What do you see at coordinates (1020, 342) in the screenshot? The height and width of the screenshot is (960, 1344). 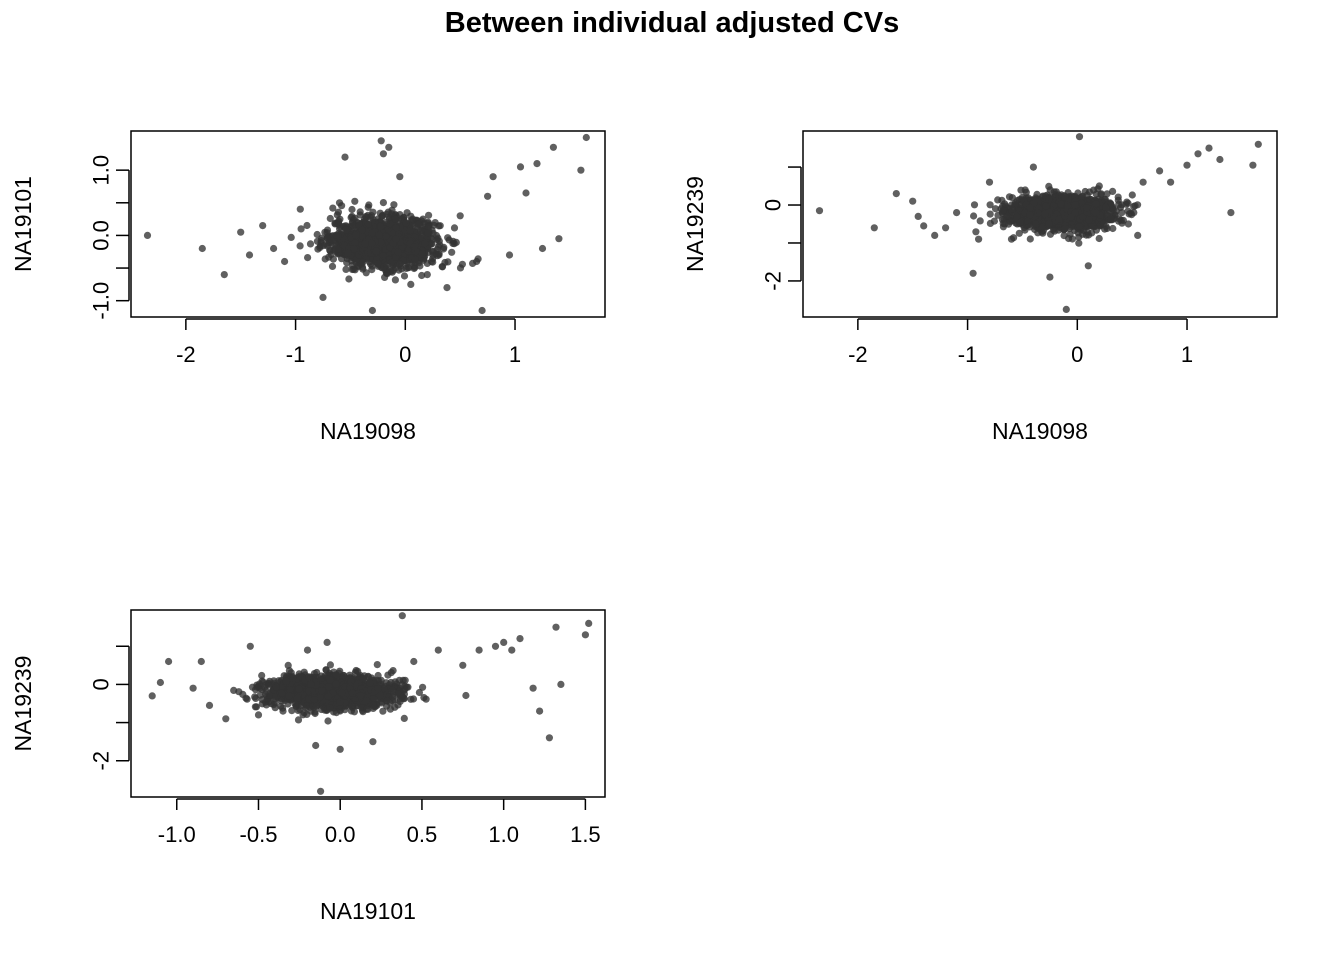 I see `x-axis: -2 -1 0 1` at bounding box center [1020, 342].